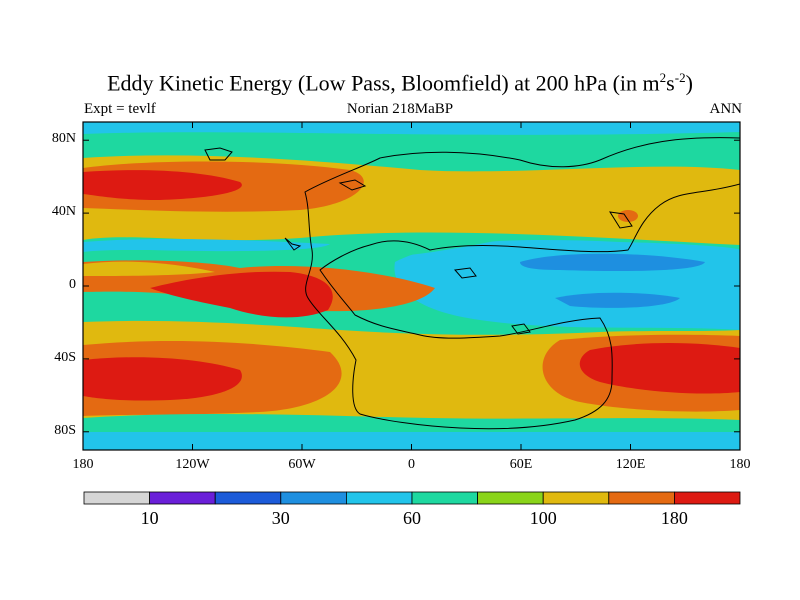  I want to click on field-north-green, so click(411, 146).